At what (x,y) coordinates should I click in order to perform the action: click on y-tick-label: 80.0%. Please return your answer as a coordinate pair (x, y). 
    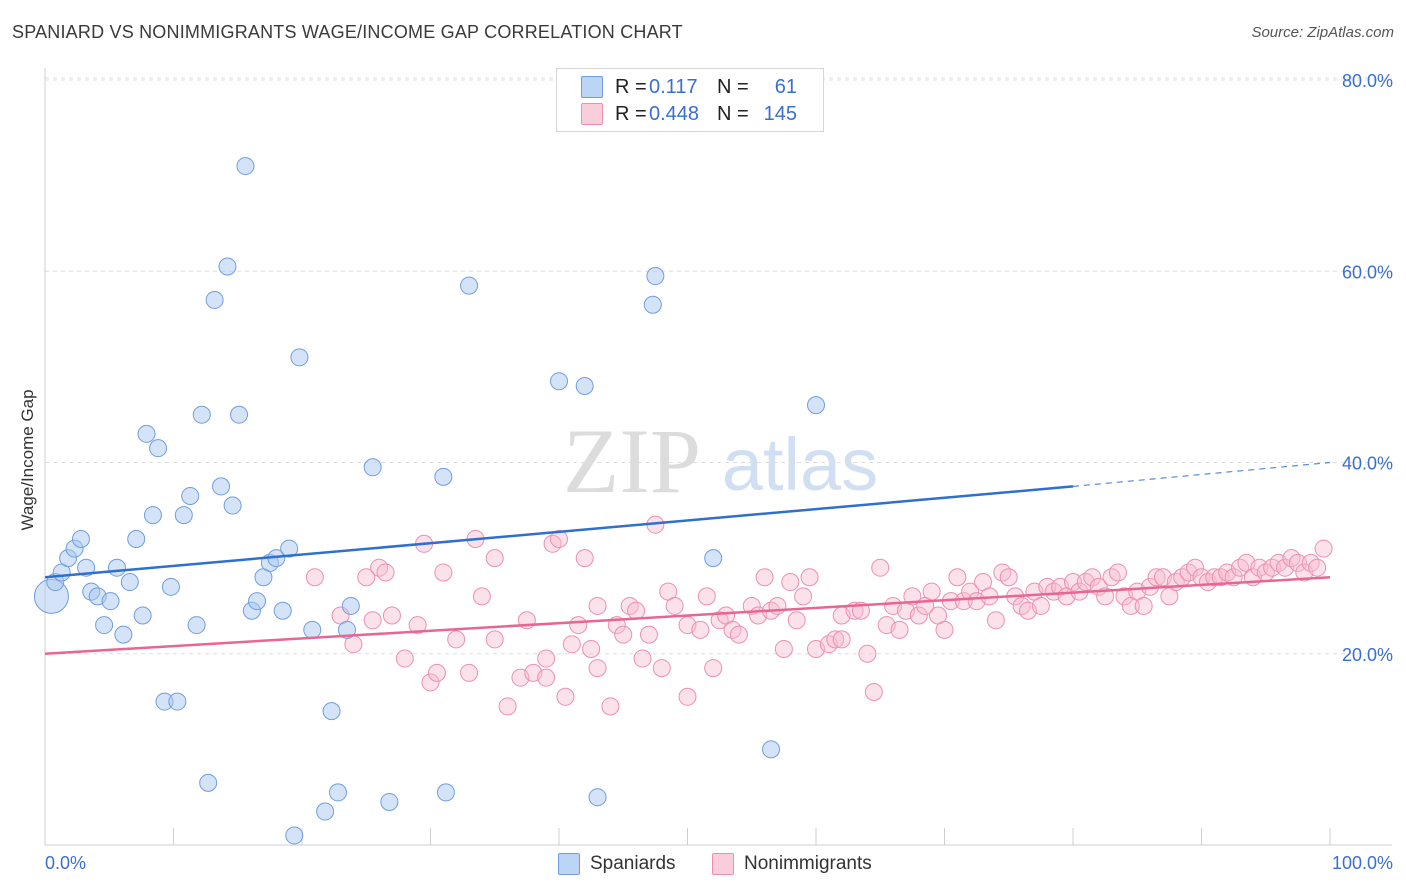
    Looking at the image, I should click on (1367, 81).